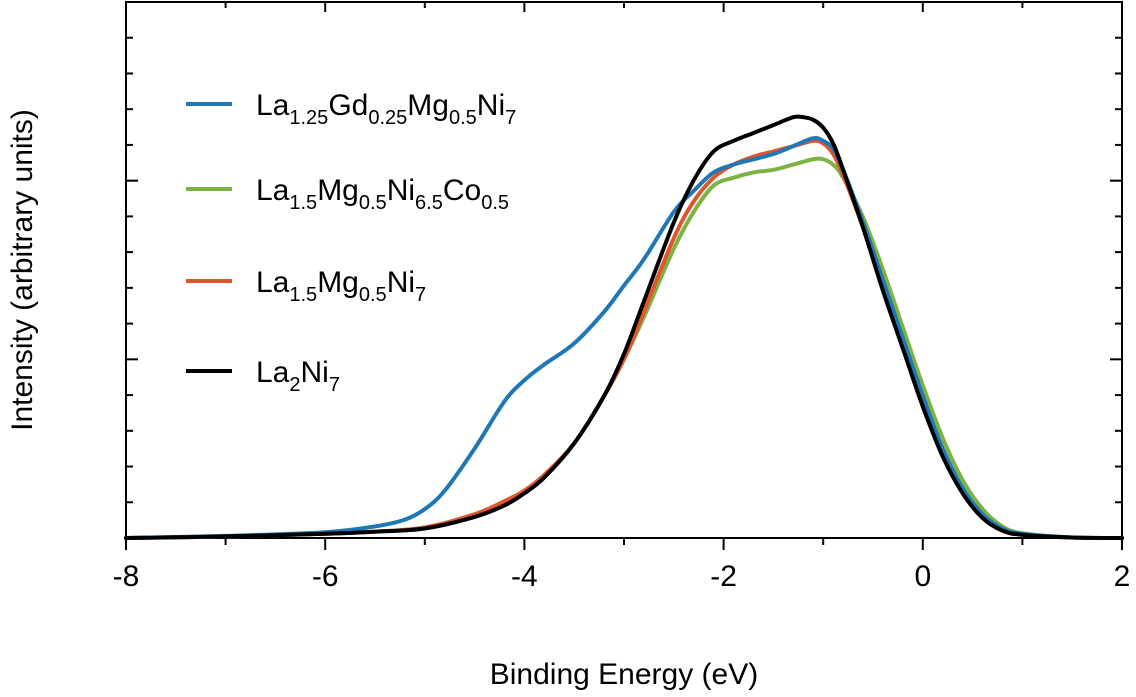  I want to click on x-tick-labels: -8 -6 -4 -2 0 2, so click(622, 576).